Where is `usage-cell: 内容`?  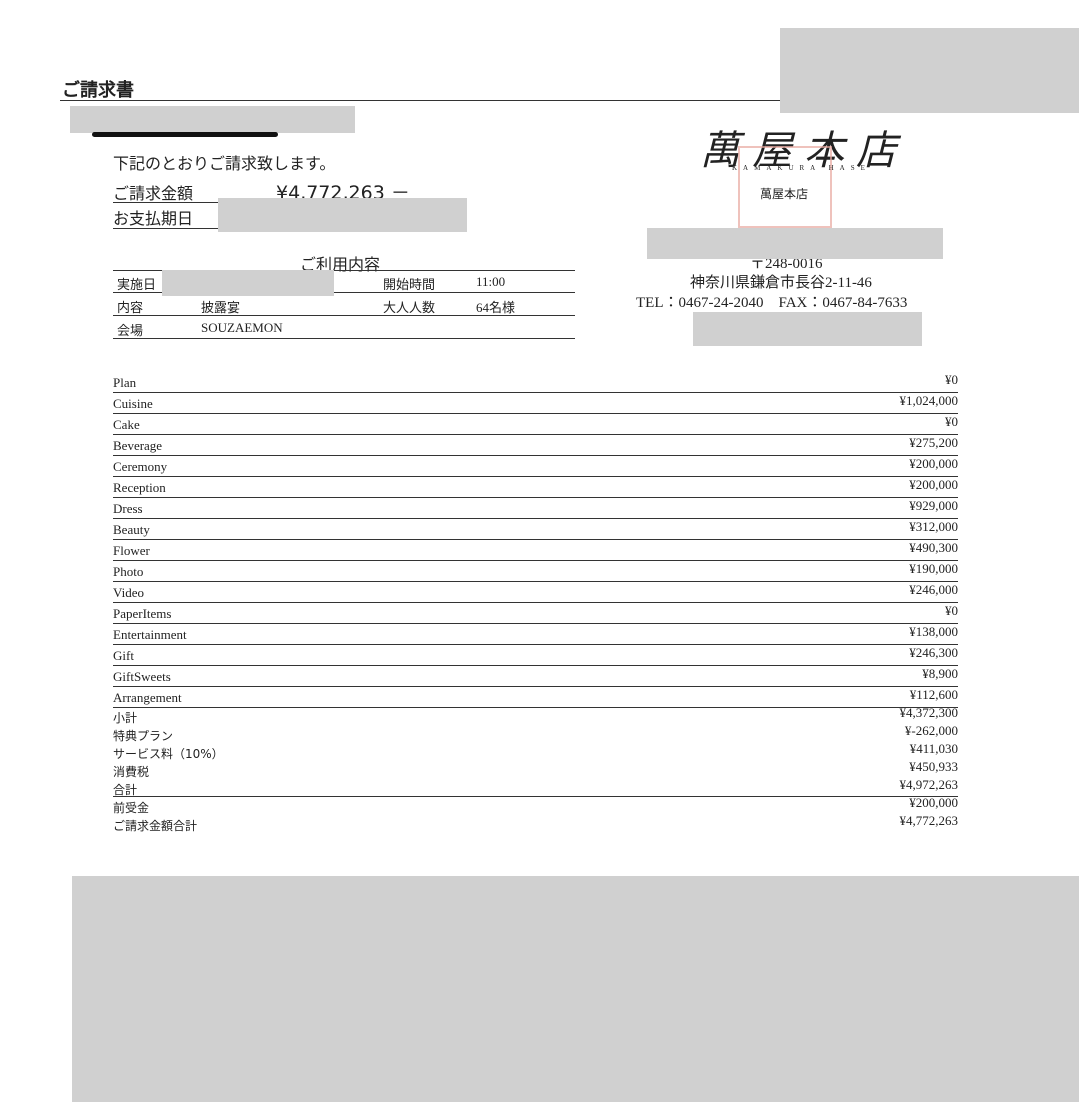
usage-cell: 内容 is located at coordinates (130, 307).